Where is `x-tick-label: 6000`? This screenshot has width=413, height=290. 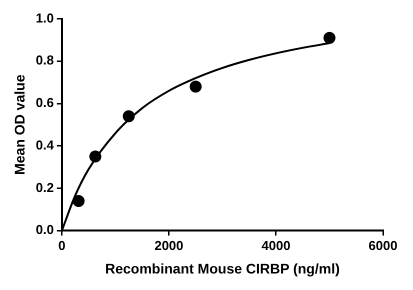
x-tick-label: 6000 is located at coordinates (383, 245).